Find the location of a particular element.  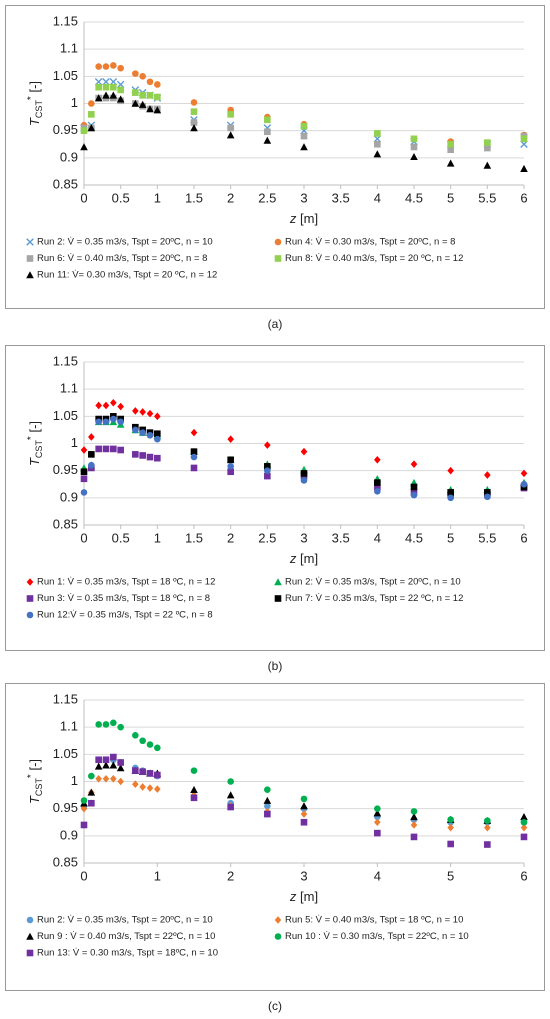

x-tick-label: 1.5 is located at coordinates (194, 537).